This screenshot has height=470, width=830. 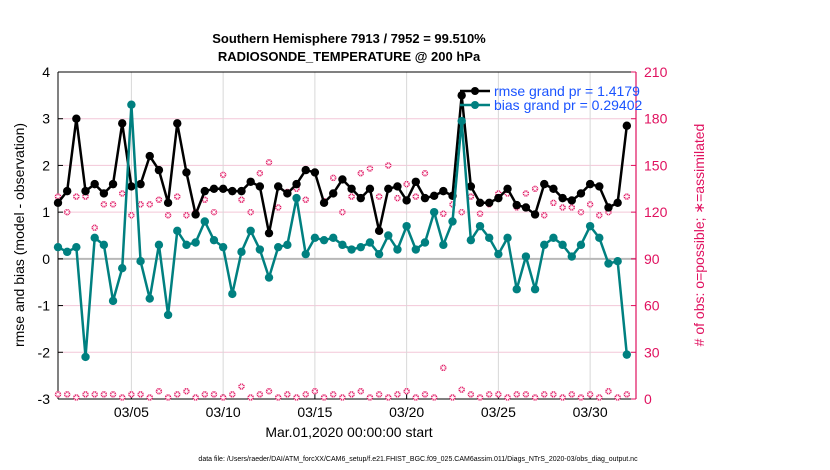 What do you see at coordinates (406, 412) in the screenshot?
I see `x-tick-label: 03/20` at bounding box center [406, 412].